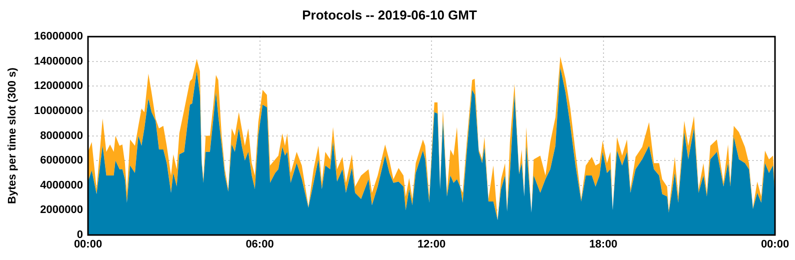  Describe the element at coordinates (79, 235) in the screenshot. I see `y-tick-label: 0` at that location.